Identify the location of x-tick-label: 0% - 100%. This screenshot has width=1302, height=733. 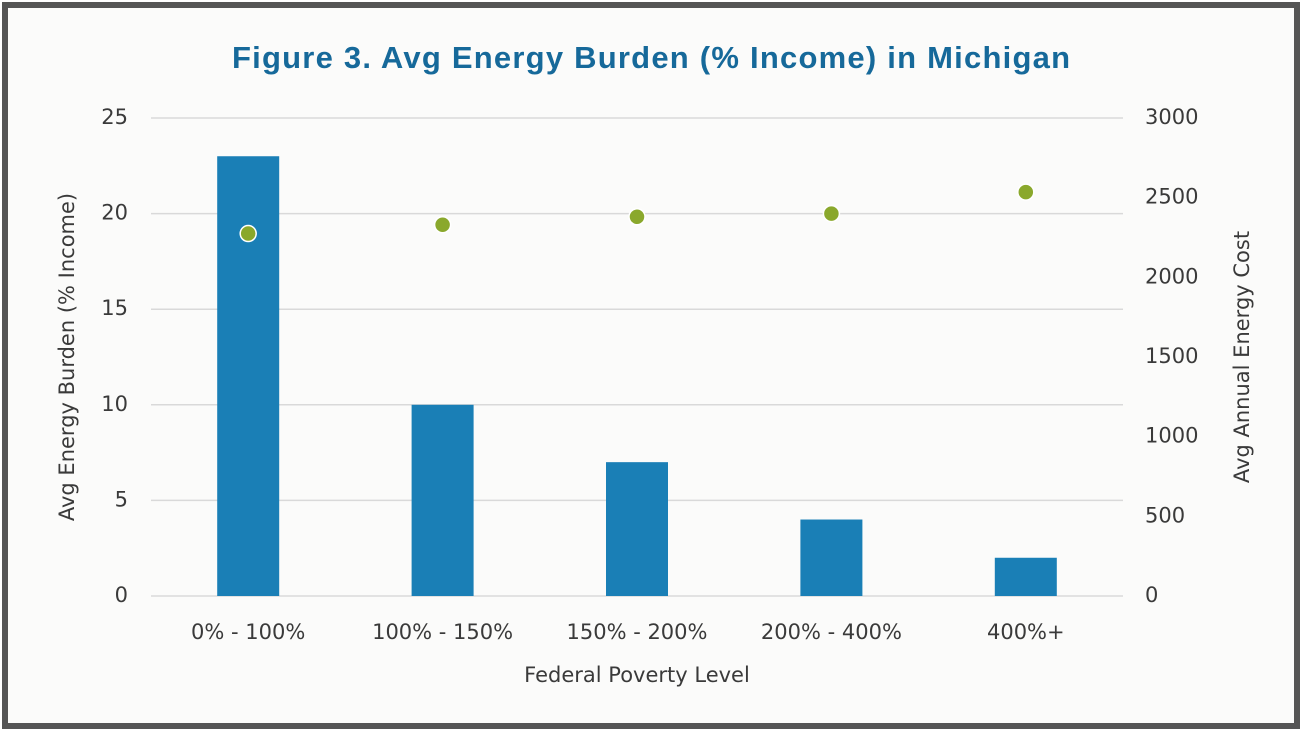
(248, 632).